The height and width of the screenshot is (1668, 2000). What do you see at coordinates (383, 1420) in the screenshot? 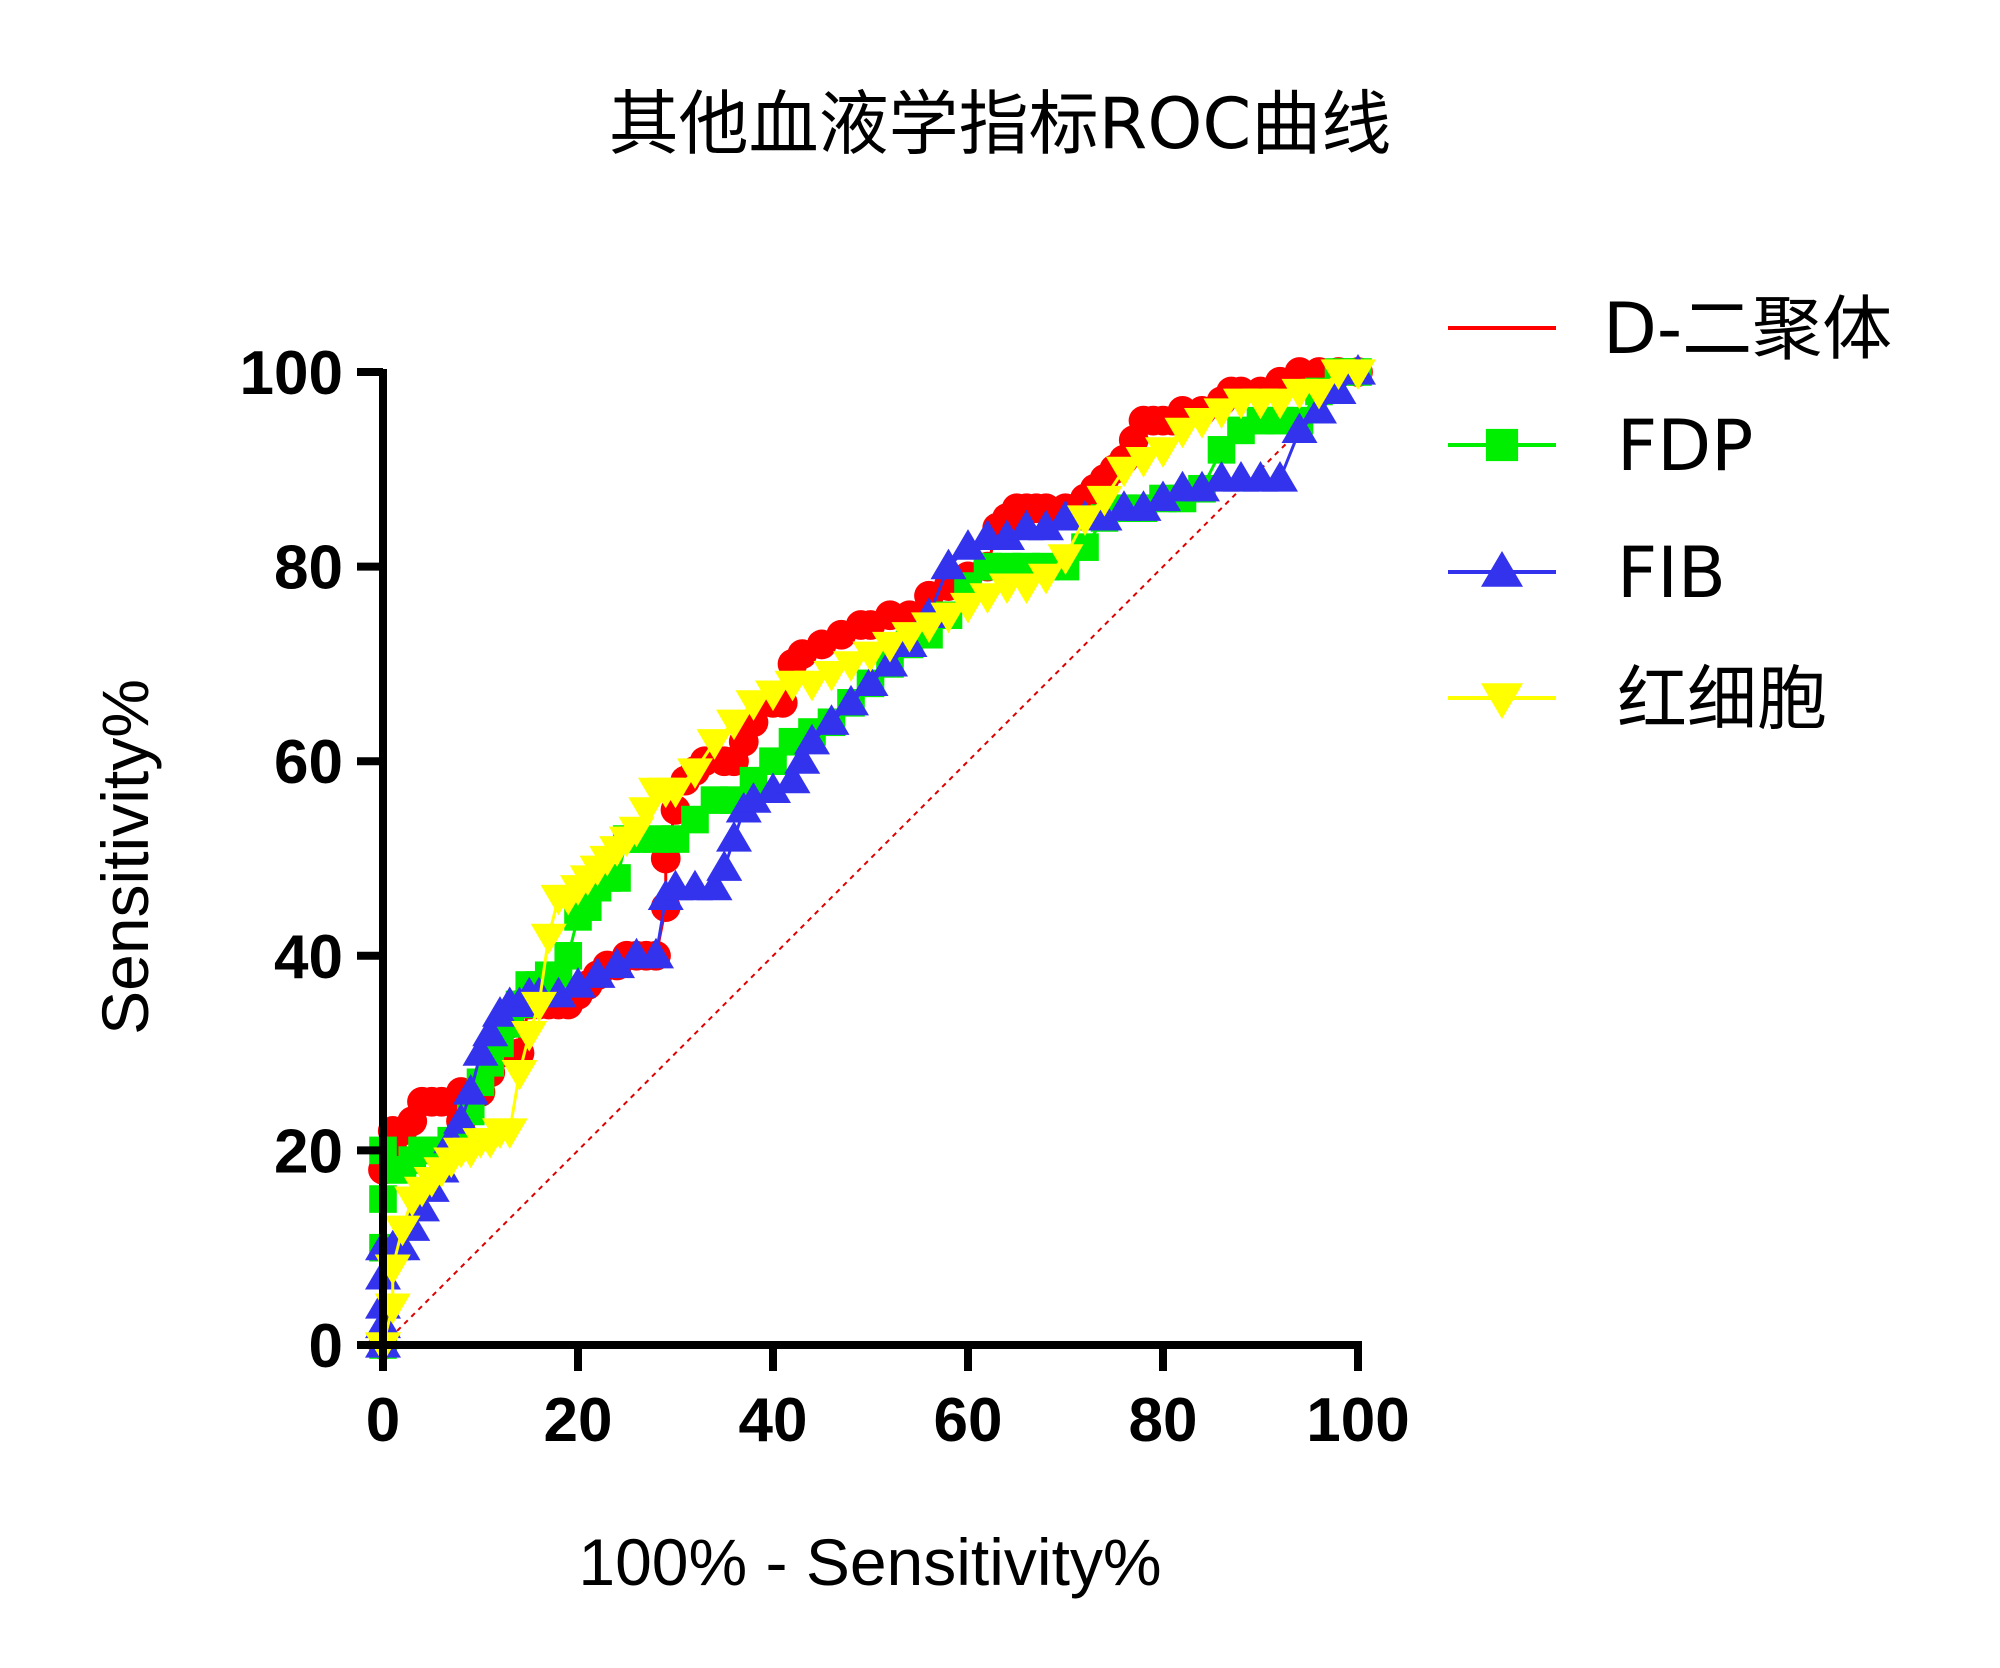
I see `x-tick-label: 0` at bounding box center [383, 1420].